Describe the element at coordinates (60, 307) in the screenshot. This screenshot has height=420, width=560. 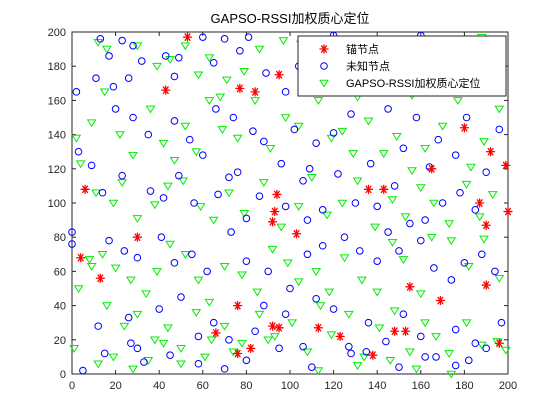
I see `y-tick-label: 40` at that location.